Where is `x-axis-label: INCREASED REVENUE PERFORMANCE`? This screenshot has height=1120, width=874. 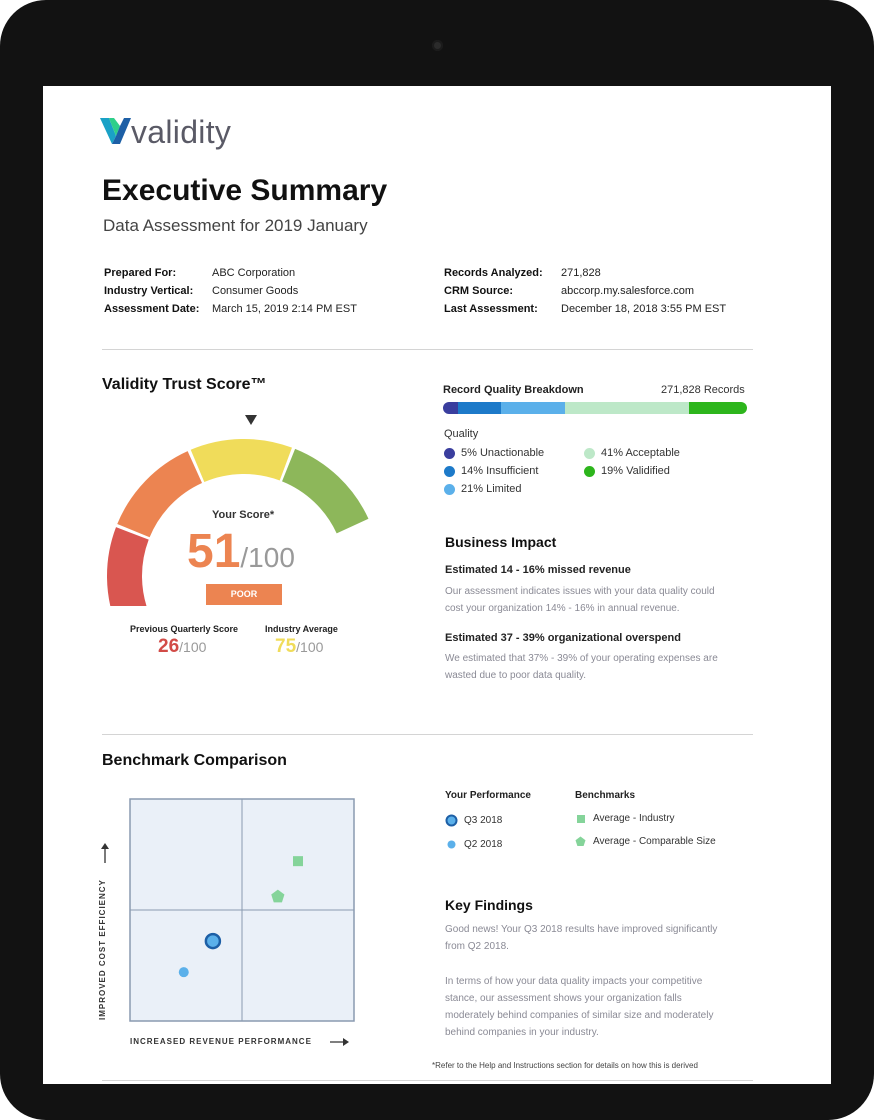
x-axis-label: INCREASED REVENUE PERFORMANCE is located at coordinates (221, 1041).